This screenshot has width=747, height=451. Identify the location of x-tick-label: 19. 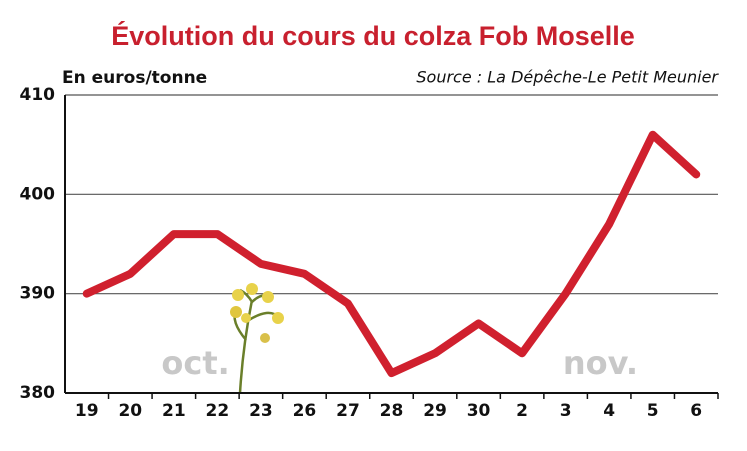
(87, 411).